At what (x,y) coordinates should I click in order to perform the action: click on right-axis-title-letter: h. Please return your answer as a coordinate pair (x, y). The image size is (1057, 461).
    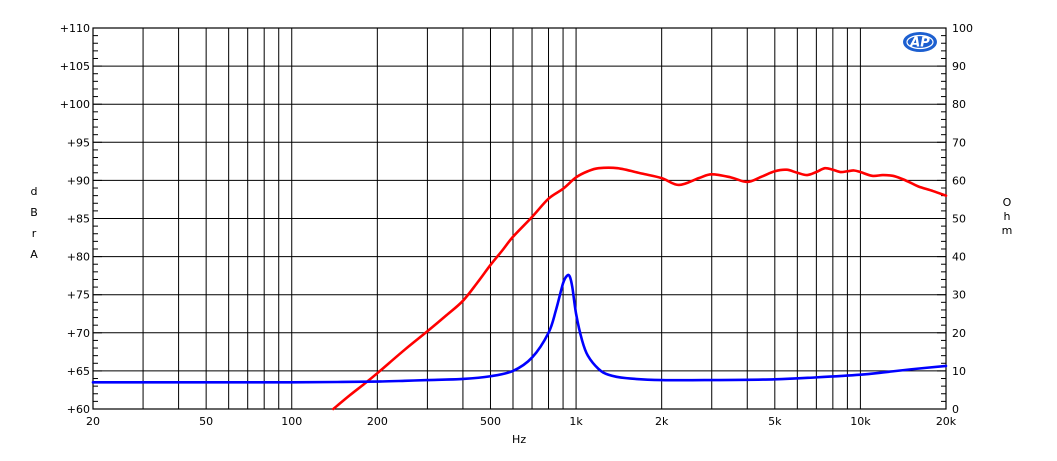
    Looking at the image, I should click on (1007, 216).